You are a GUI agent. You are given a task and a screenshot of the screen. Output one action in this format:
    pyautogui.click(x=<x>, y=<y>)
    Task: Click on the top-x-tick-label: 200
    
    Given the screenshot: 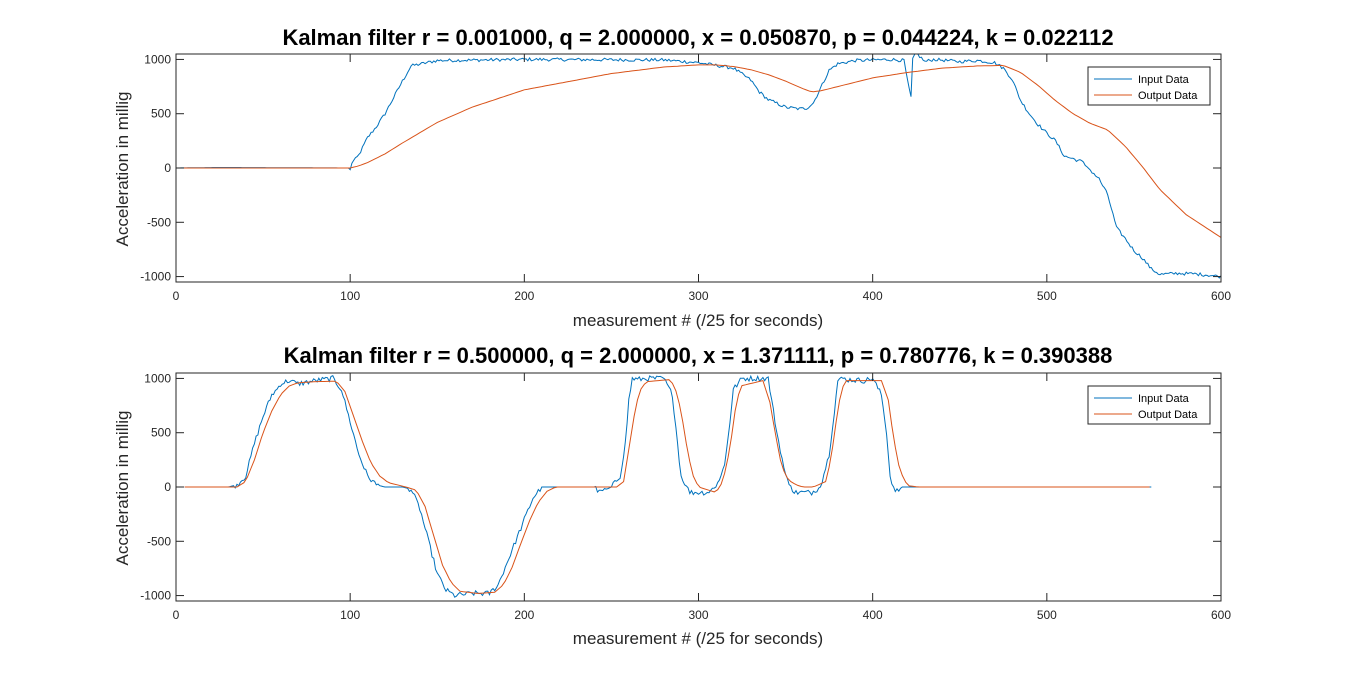 What is the action you would take?
    pyautogui.click(x=524, y=296)
    